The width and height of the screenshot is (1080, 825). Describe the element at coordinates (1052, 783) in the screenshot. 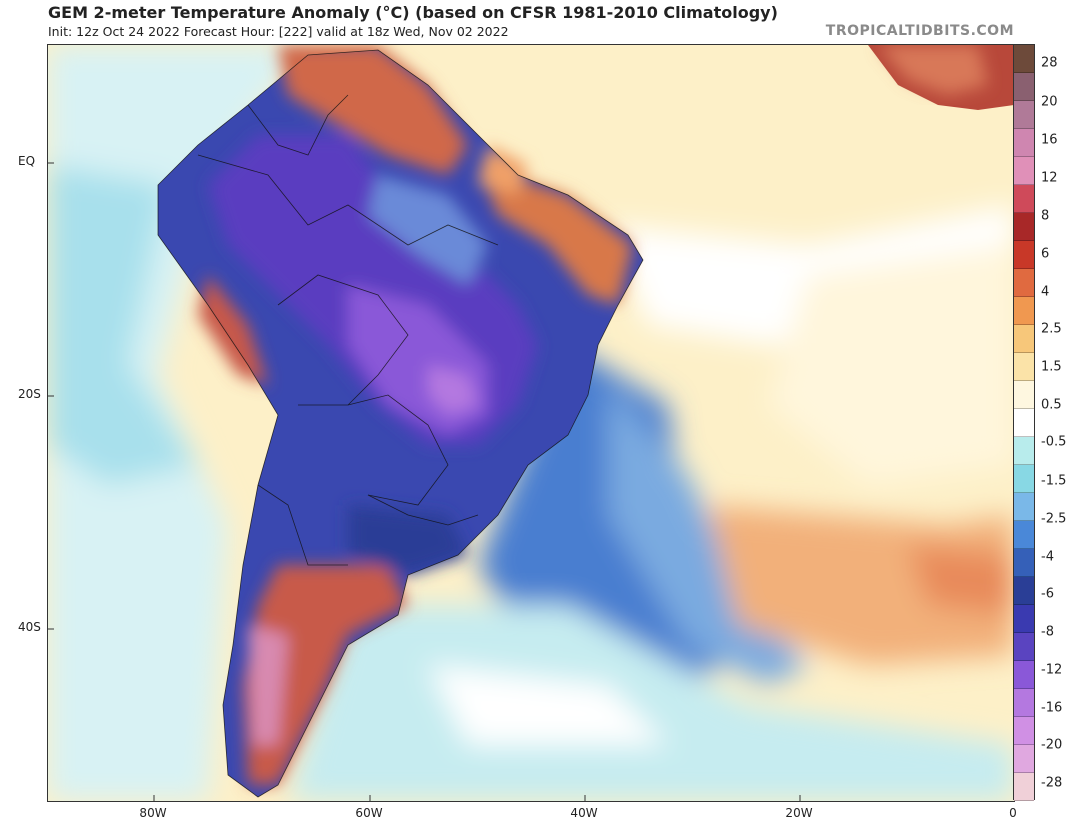

I see `colorbar-label: -28` at that location.